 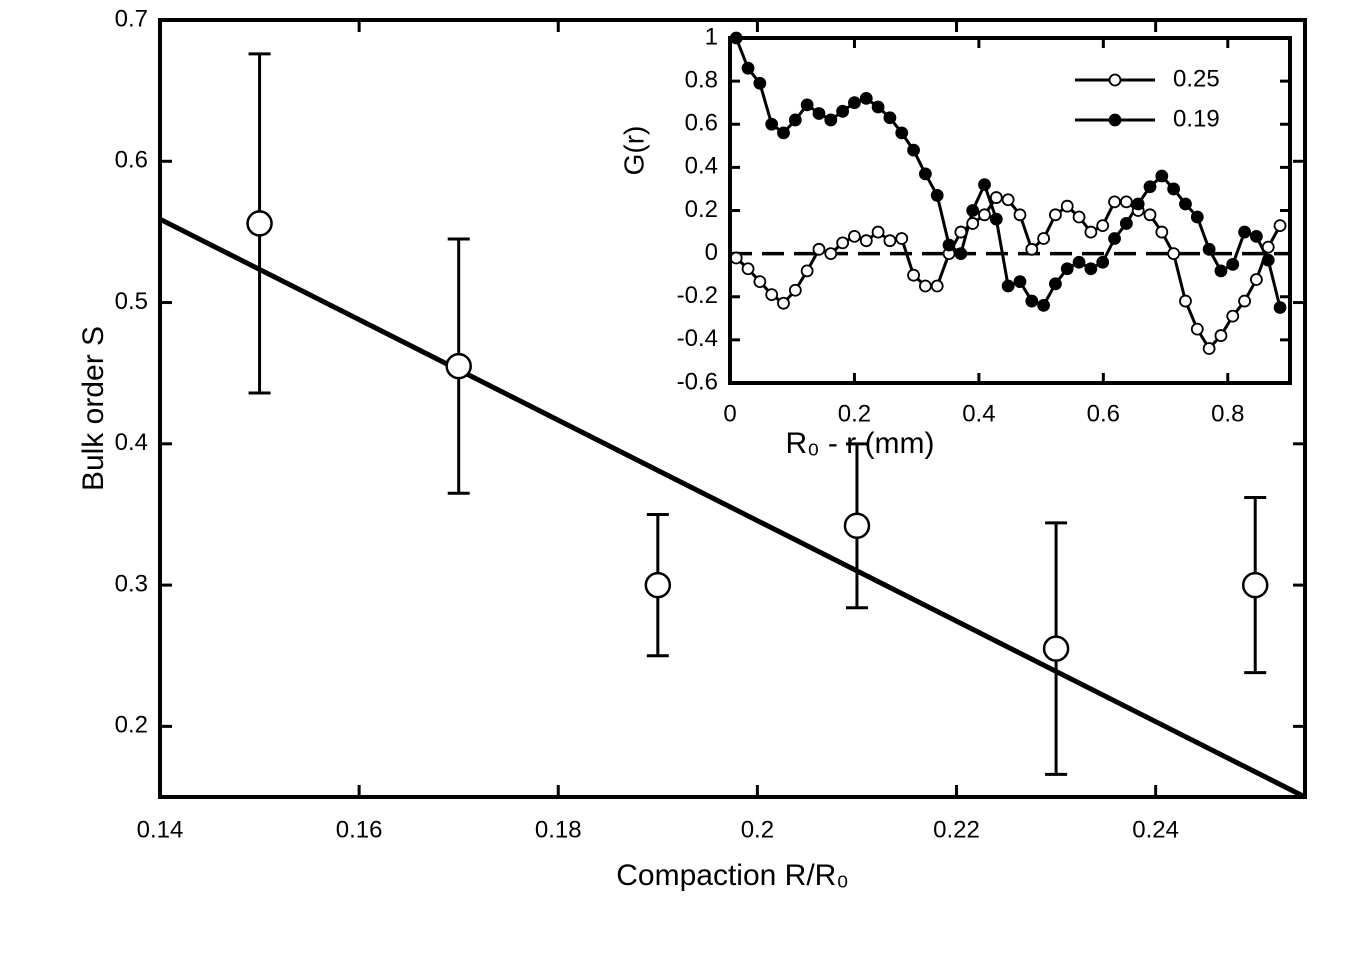 I want to click on y-tick-label: 0, so click(x=711, y=252).